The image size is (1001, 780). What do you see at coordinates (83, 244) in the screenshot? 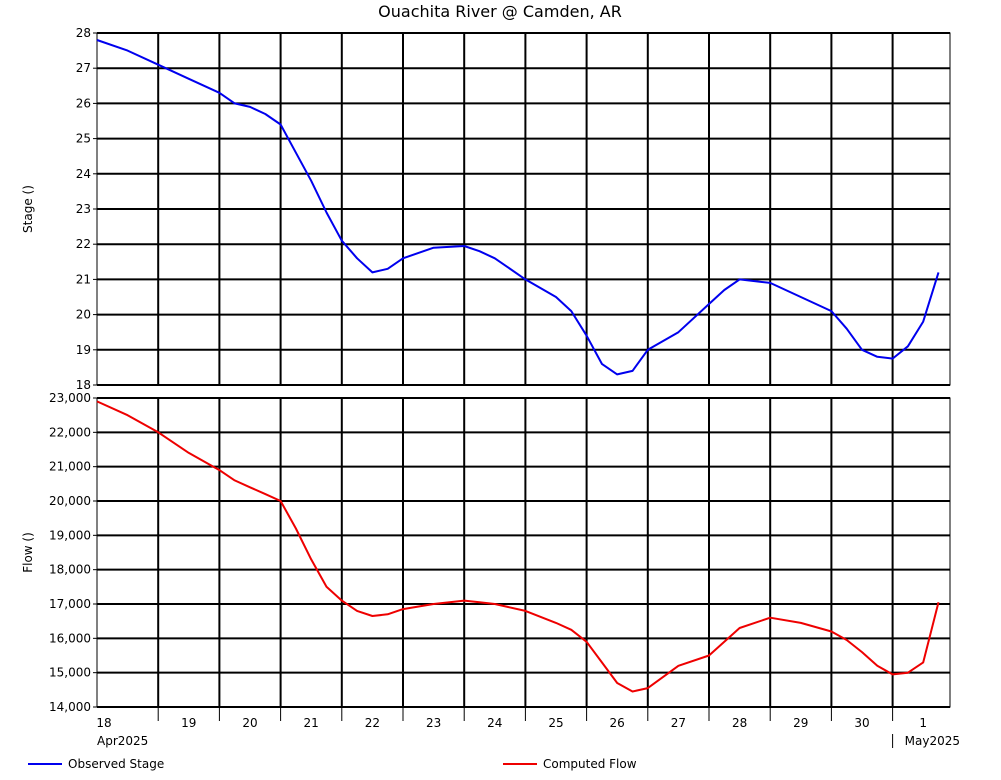
I see `y-tick-label: 22` at bounding box center [83, 244].